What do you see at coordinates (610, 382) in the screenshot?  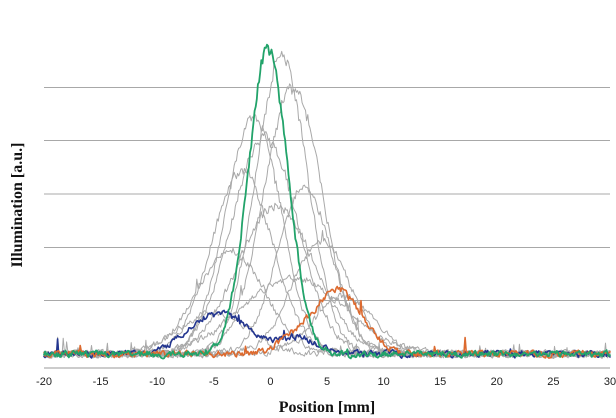 I see `x-tick-label: 30` at bounding box center [610, 382].